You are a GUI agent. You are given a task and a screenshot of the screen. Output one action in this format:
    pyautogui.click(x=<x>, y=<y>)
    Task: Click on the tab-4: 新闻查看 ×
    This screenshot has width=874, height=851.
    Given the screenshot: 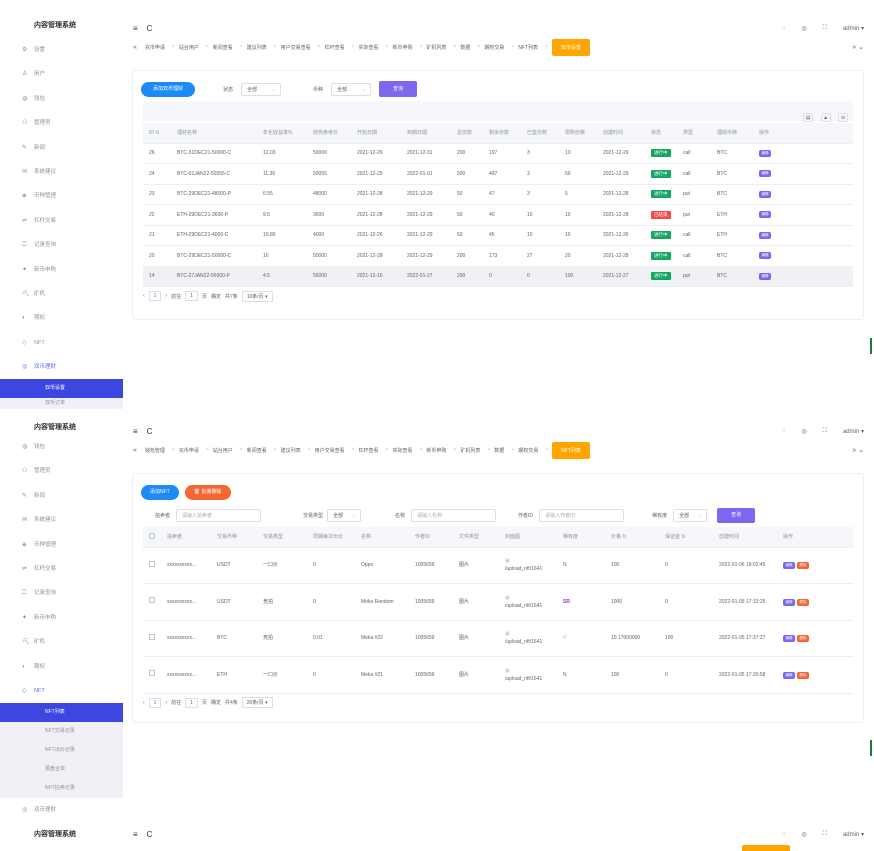 What is the action you would take?
    pyautogui.click(x=262, y=450)
    